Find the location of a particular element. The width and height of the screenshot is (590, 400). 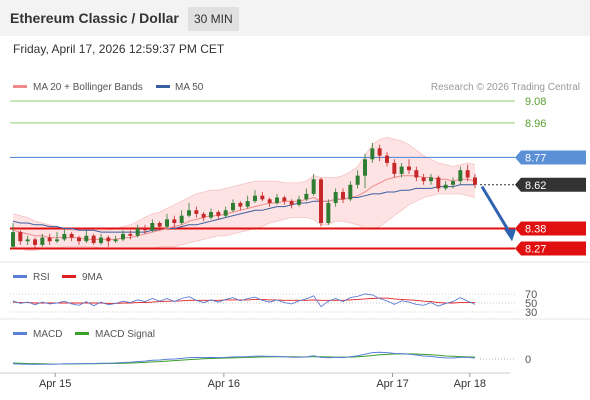

level-tag-8.77 is located at coordinates (550, 157).